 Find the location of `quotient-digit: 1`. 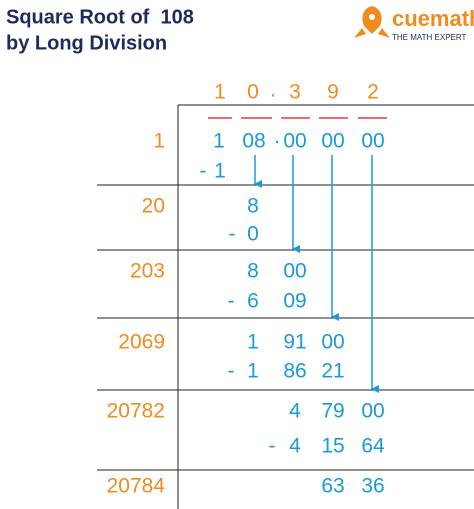

quotient-digit: 1 is located at coordinates (220, 92).